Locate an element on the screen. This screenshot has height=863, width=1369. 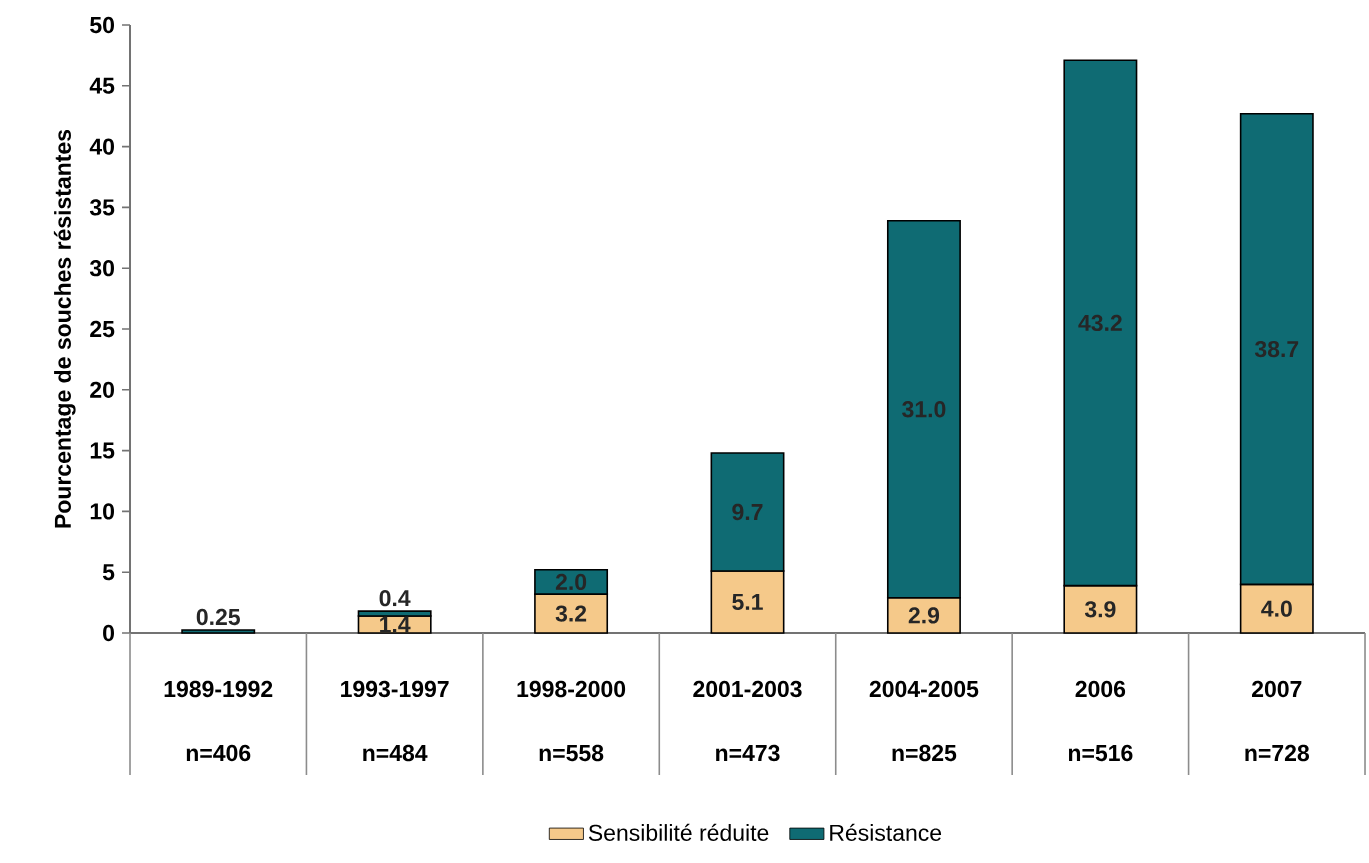
data-label: 38.7 is located at coordinates (1276, 349).